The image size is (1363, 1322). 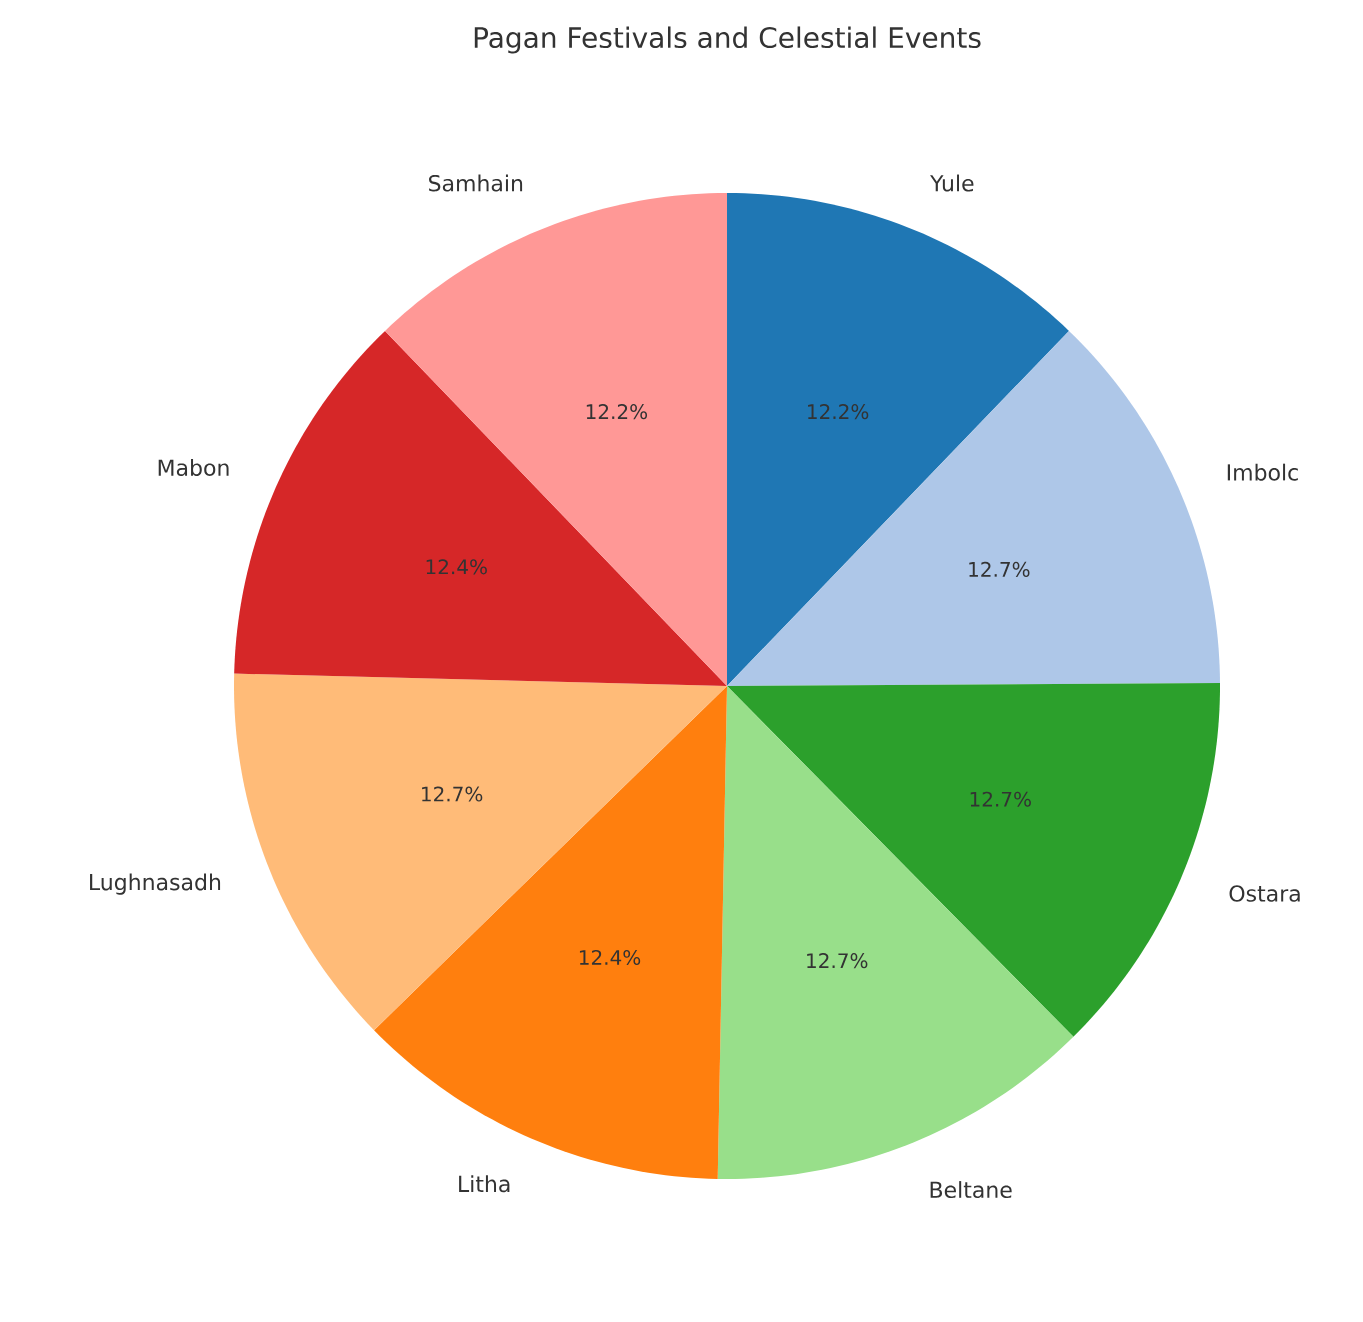 I want to click on slice-label: Yule, so click(x=952, y=183).